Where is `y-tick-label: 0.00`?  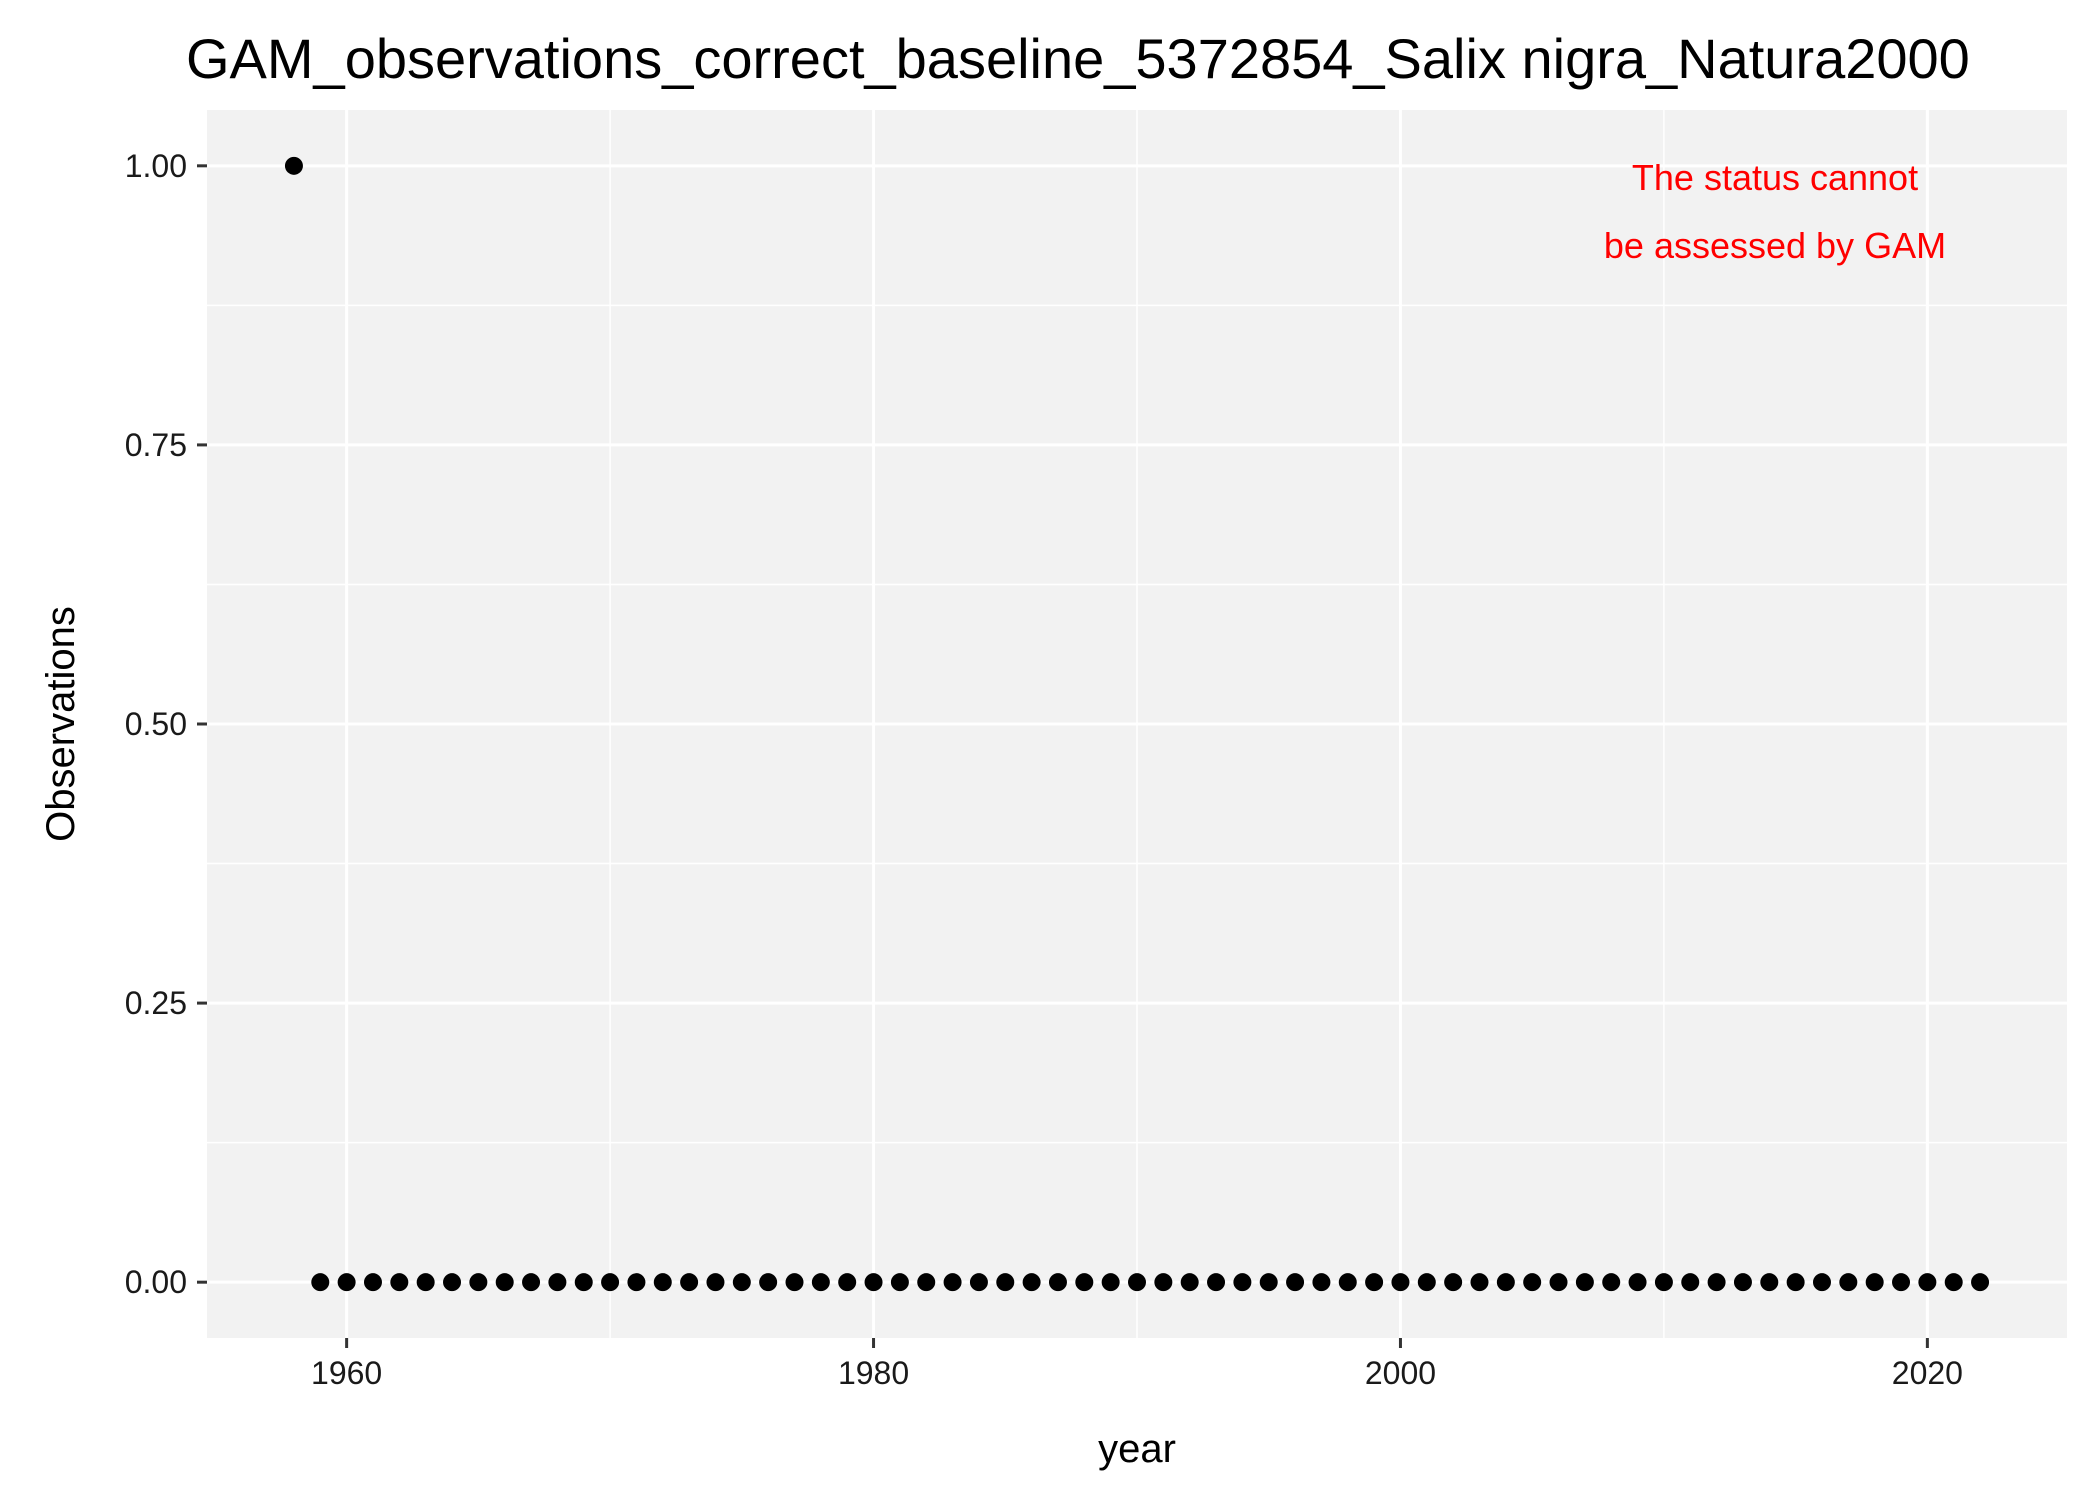 y-tick-label: 0.00 is located at coordinates (156, 1282).